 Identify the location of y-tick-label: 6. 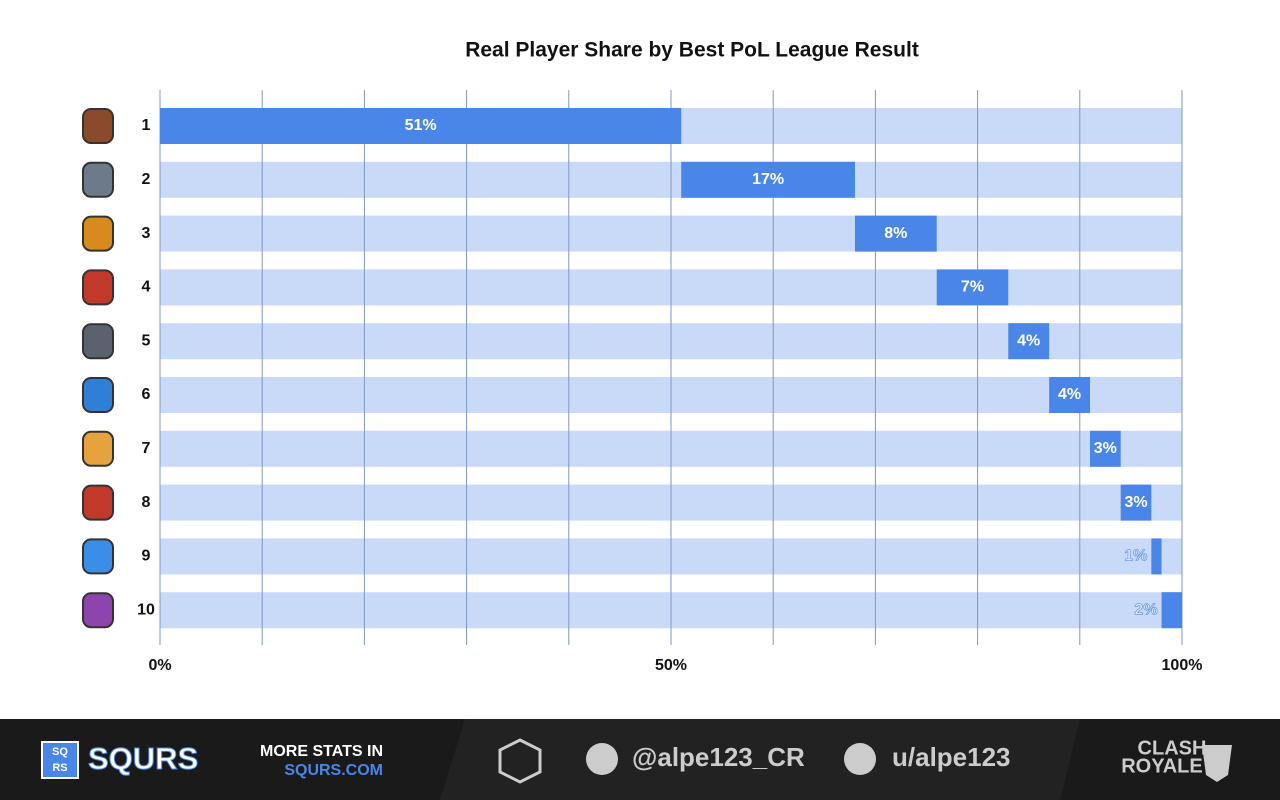
(146, 394).